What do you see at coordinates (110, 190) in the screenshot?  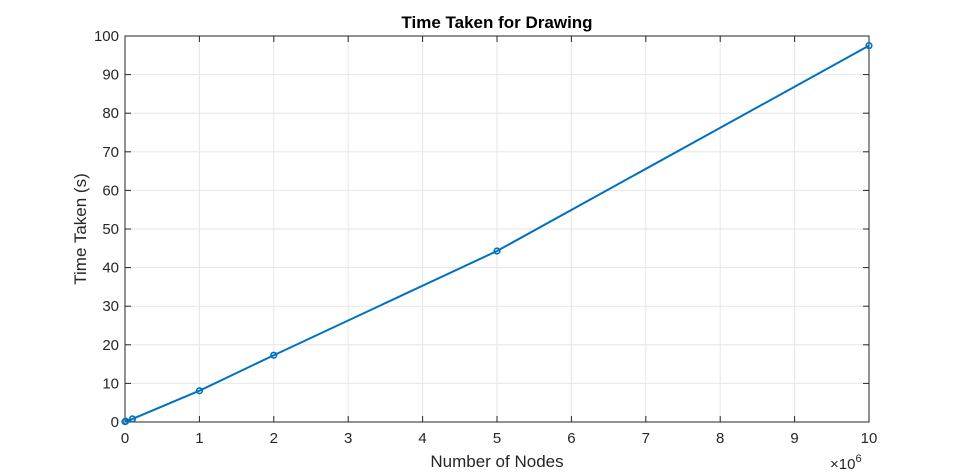 I see `y-tick-label: 60` at bounding box center [110, 190].